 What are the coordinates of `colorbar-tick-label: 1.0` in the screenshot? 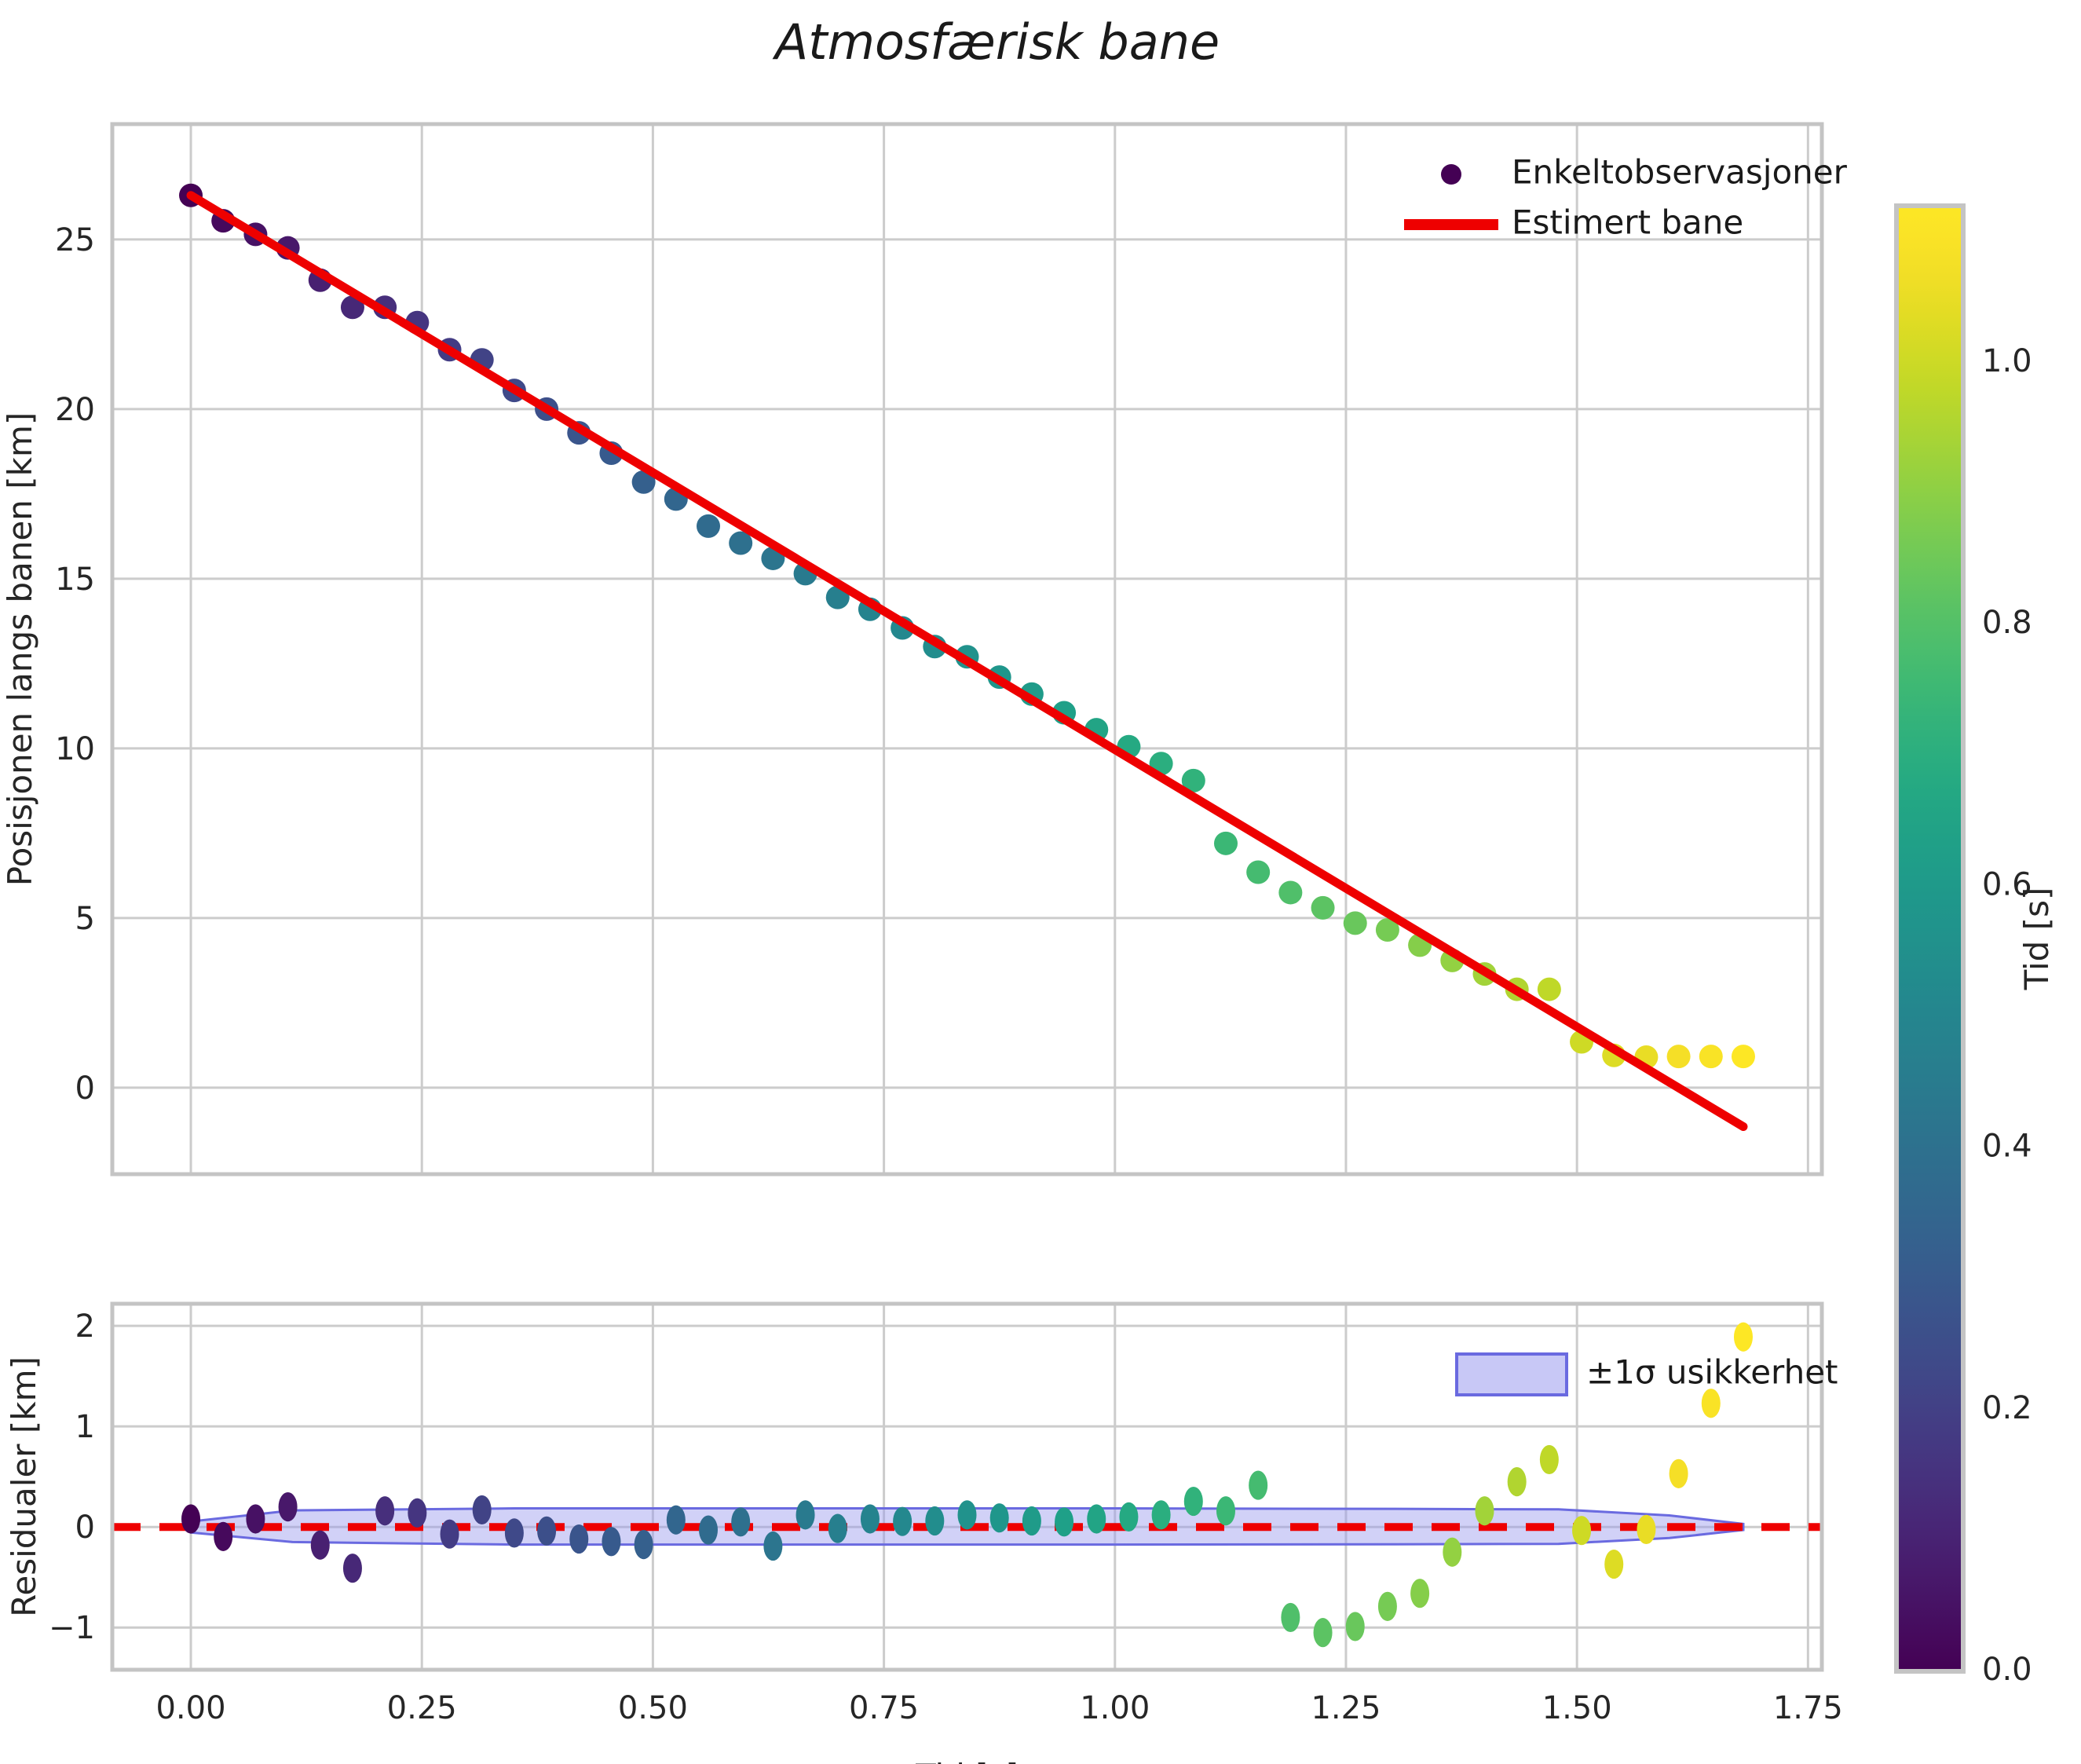 It's located at (2007, 361).